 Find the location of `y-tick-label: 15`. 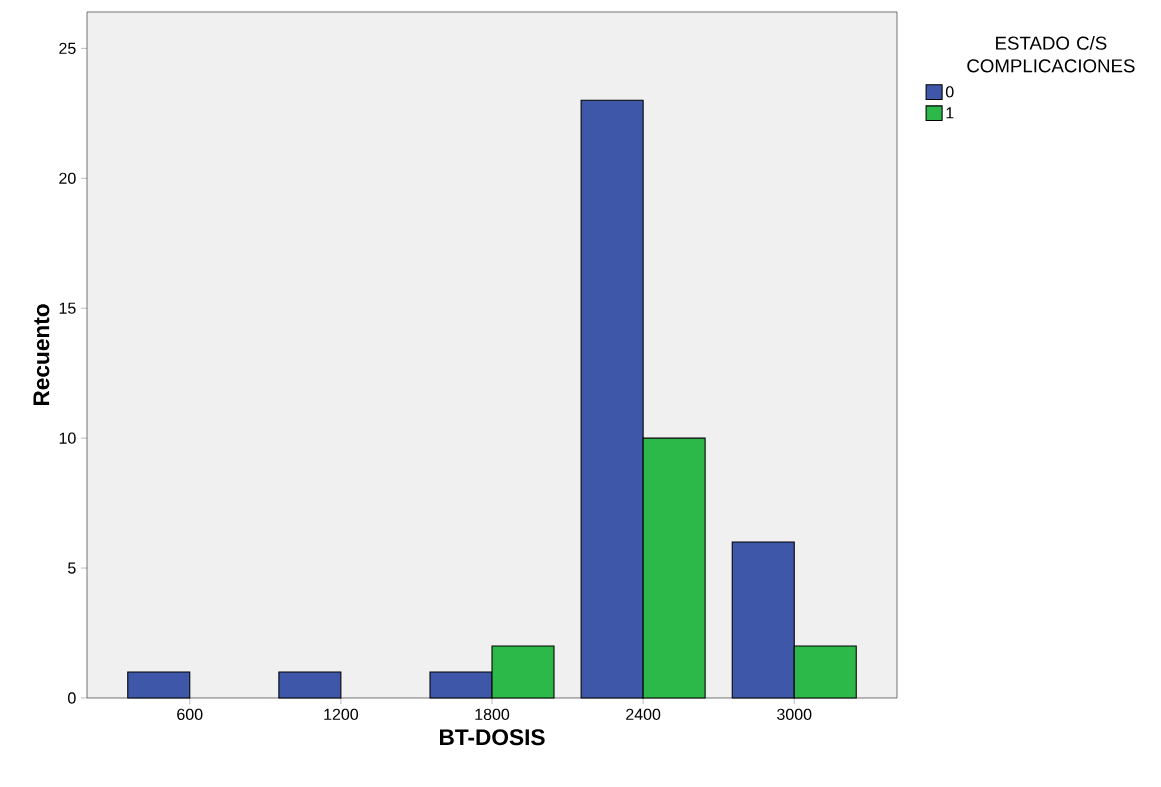

y-tick-label: 15 is located at coordinates (67, 308).